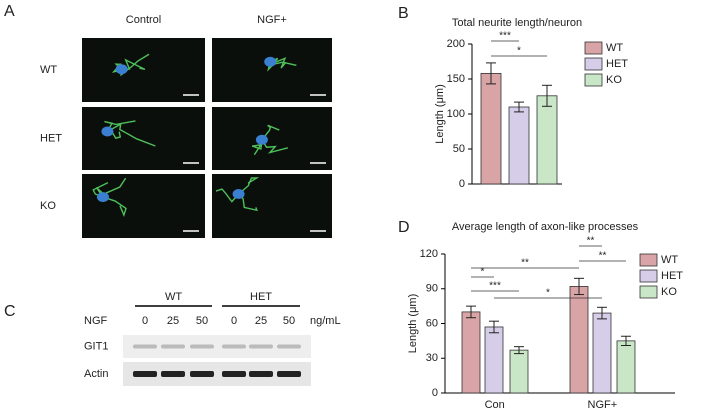 This screenshot has width=708, height=409. What do you see at coordinates (456, 79) in the screenshot?
I see `y-tick-label: 150` at bounding box center [456, 79].